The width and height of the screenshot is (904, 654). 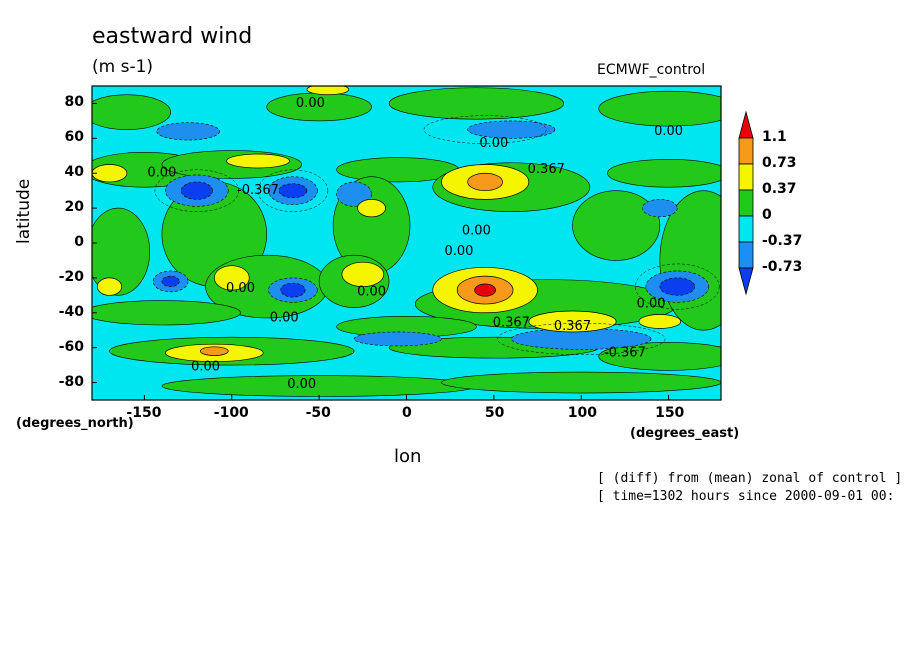 I want to click on y-tick-label: 40, so click(x=74, y=172).